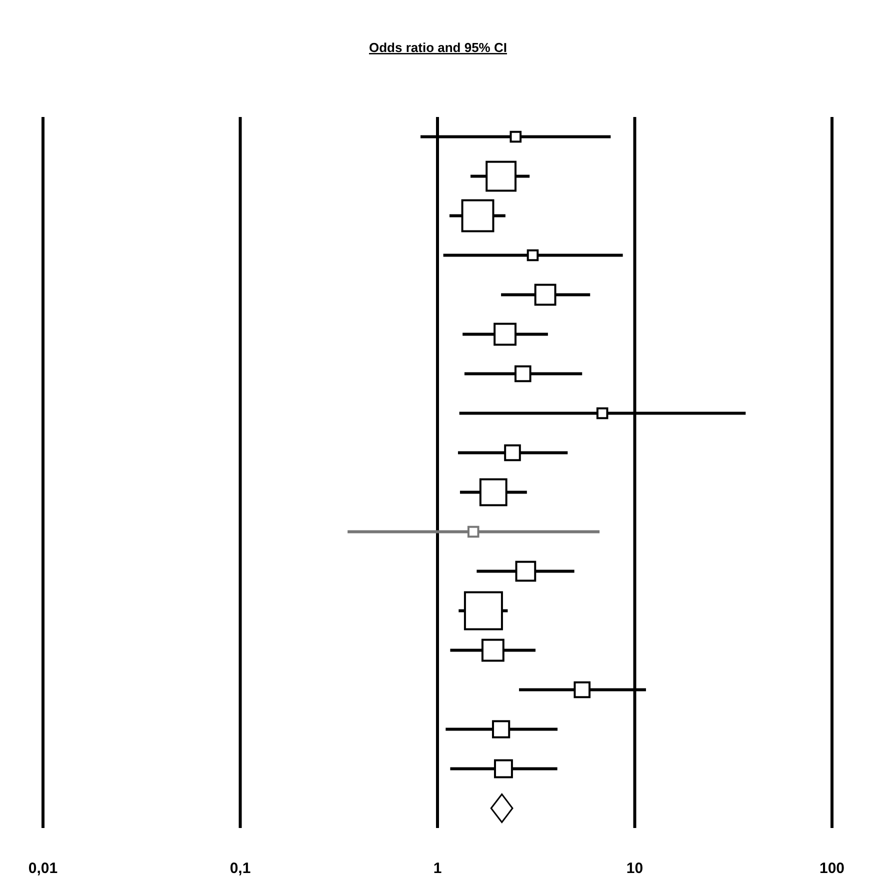 This screenshot has width=870, height=880. What do you see at coordinates (240, 868) in the screenshot?
I see `x-tick-label: 0,1` at bounding box center [240, 868].